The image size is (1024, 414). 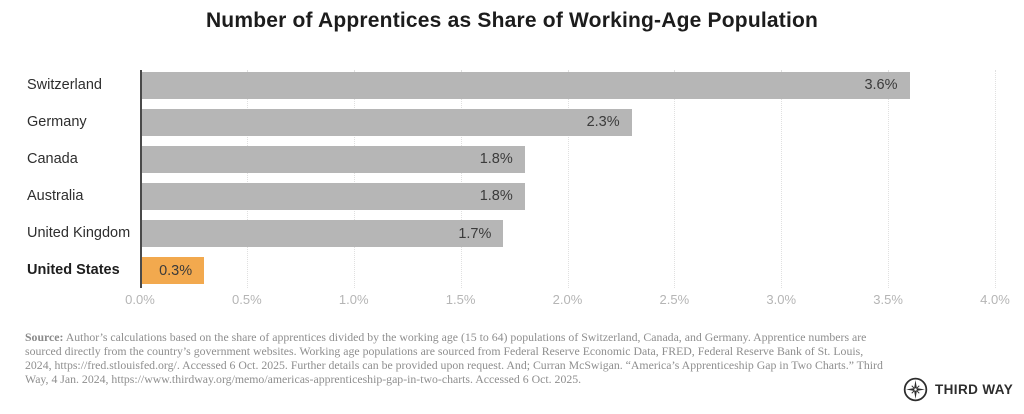 I want to click on x-tick-label: 1.0%, so click(x=353, y=299).